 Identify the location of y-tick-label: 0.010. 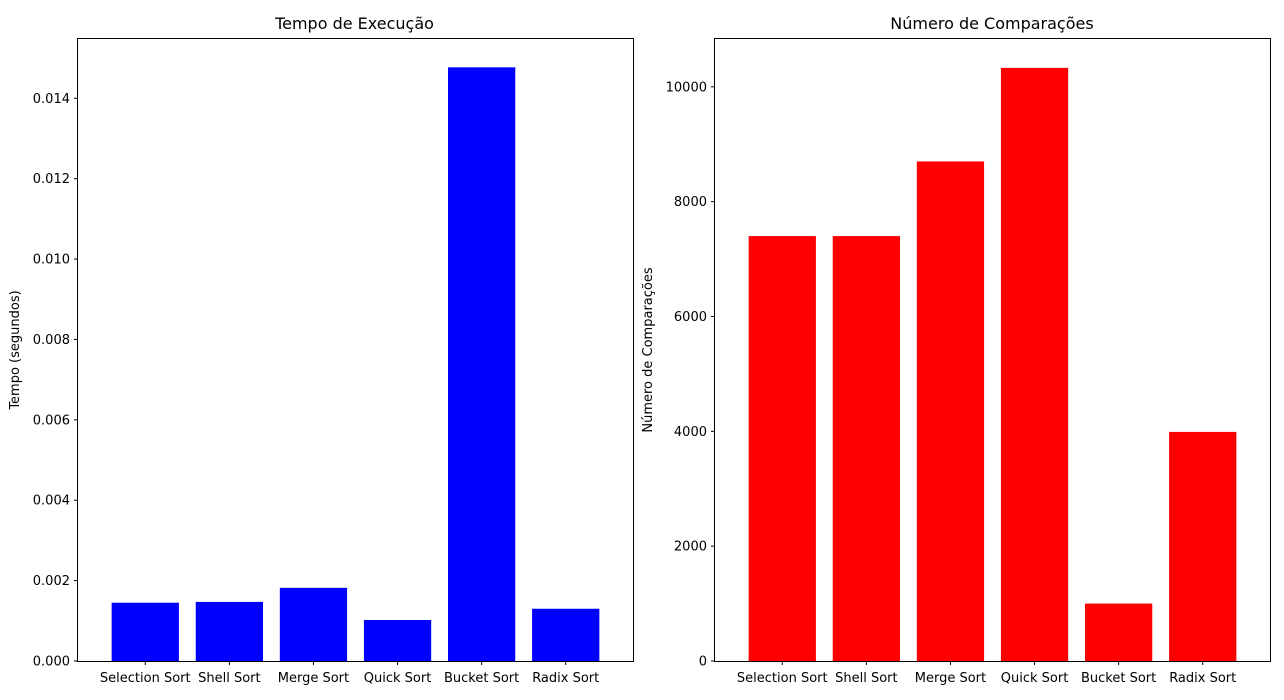
(51, 260).